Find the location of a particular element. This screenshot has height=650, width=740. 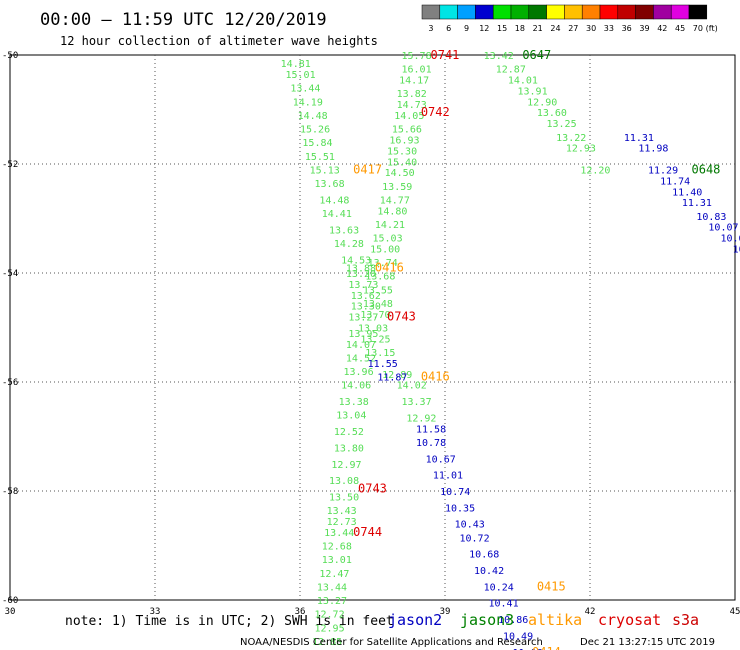

color-scale-label: 36 is located at coordinates (627, 28).